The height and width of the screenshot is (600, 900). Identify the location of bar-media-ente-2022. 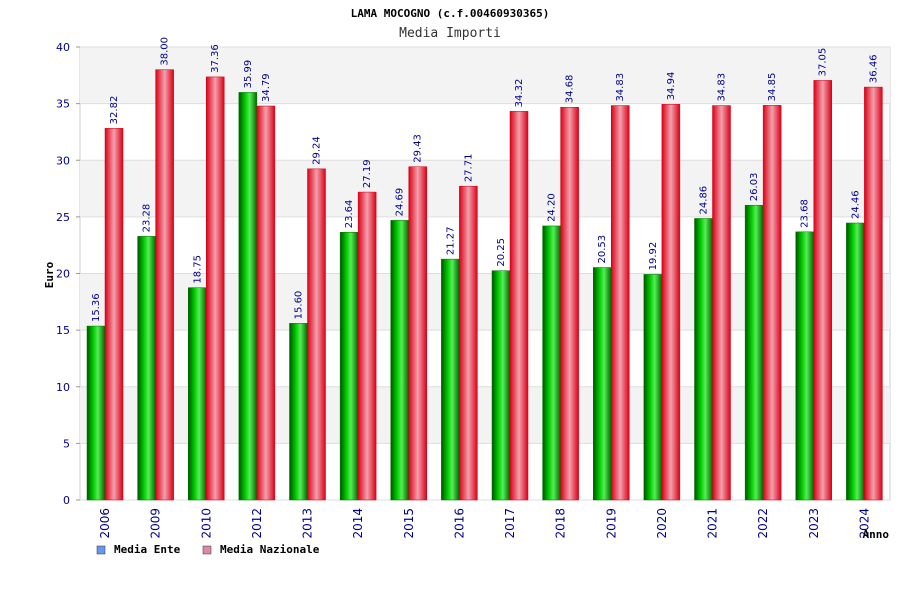
(754, 352).